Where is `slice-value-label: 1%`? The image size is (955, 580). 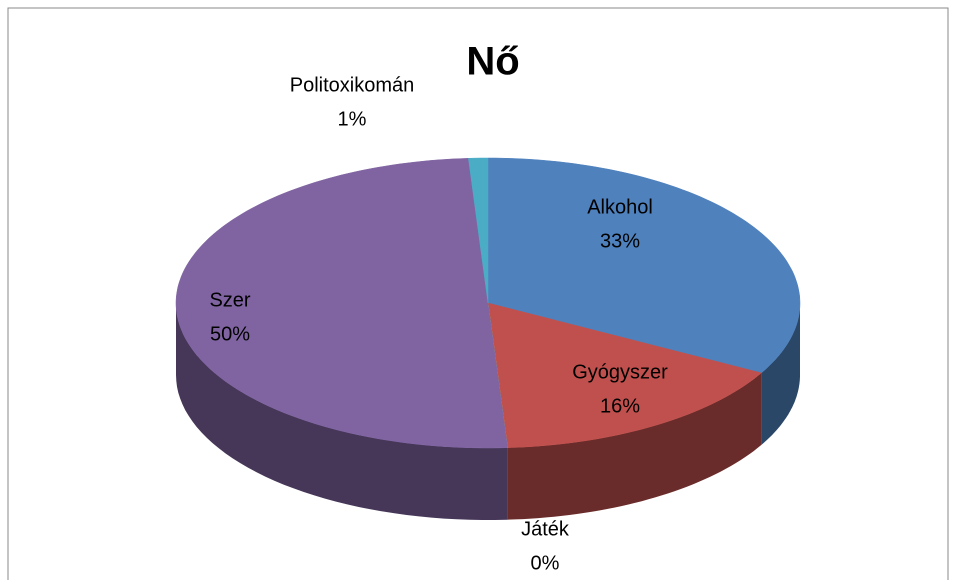 slice-value-label: 1% is located at coordinates (352, 119).